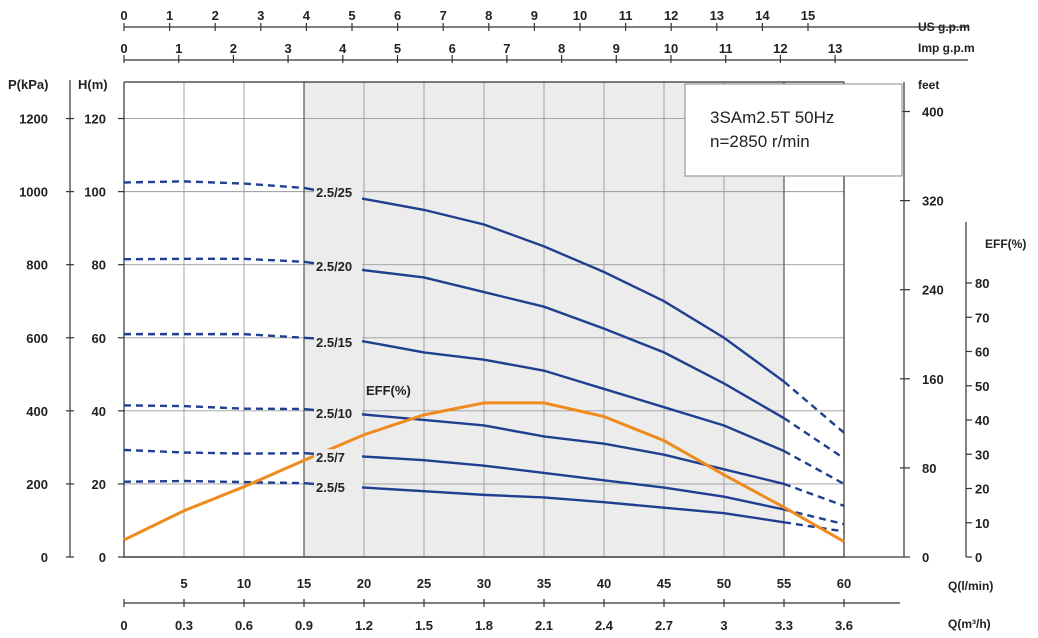 The image size is (1038, 638). Describe the element at coordinates (933, 290) in the screenshot. I see `feet-tick-label: 240` at that location.